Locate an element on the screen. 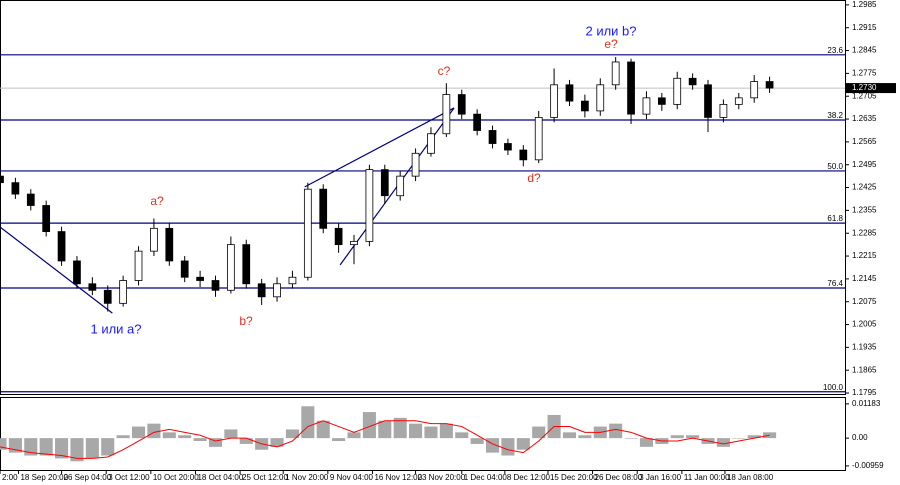 This screenshot has height=485, width=900. y-tick-label: 1.2565 is located at coordinates (864, 141).